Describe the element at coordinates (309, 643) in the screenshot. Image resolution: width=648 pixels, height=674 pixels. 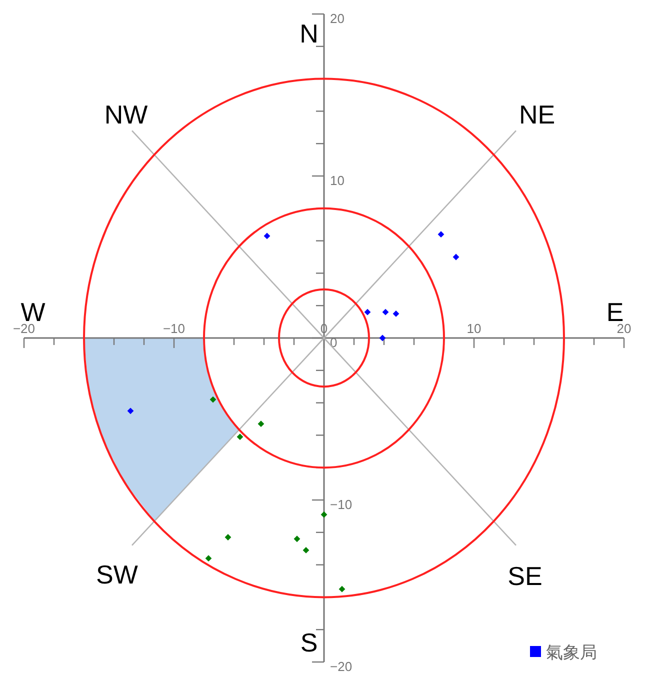
I see `annotation: S` at that location.